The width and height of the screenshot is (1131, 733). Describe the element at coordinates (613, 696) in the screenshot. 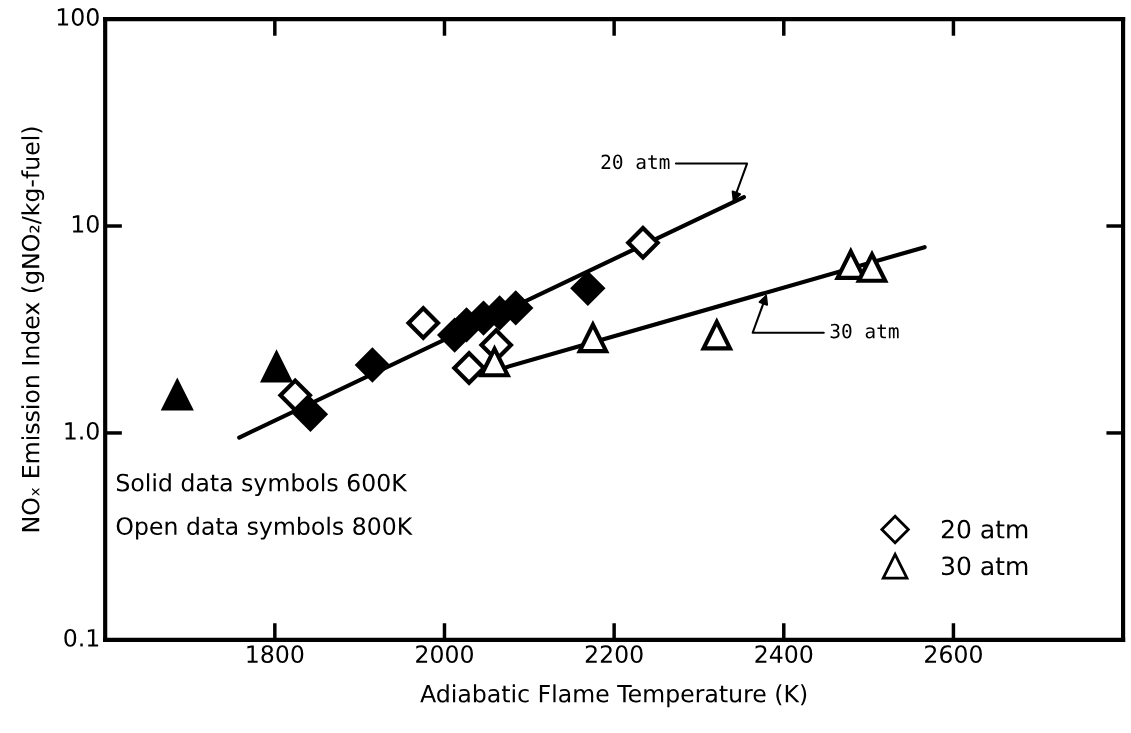

I see `x-axis-title: Adiabatic Flame Temperature (K)` at that location.